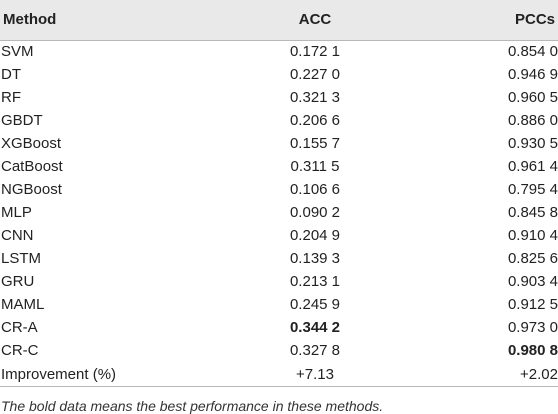  Describe the element at coordinates (315, 327) in the screenshot. I see `cell-acc: 0.344 2` at that location.